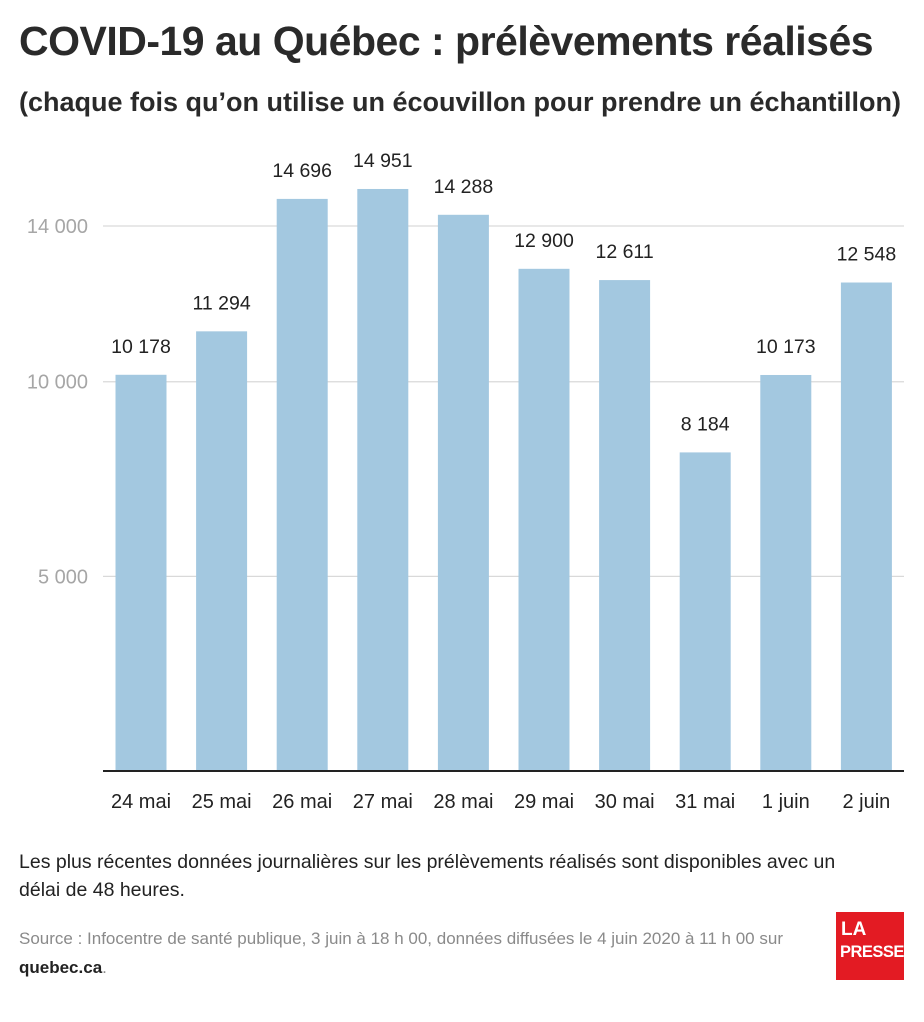  I want to click on la-presse-logo: LA PRESSE, so click(870, 946).